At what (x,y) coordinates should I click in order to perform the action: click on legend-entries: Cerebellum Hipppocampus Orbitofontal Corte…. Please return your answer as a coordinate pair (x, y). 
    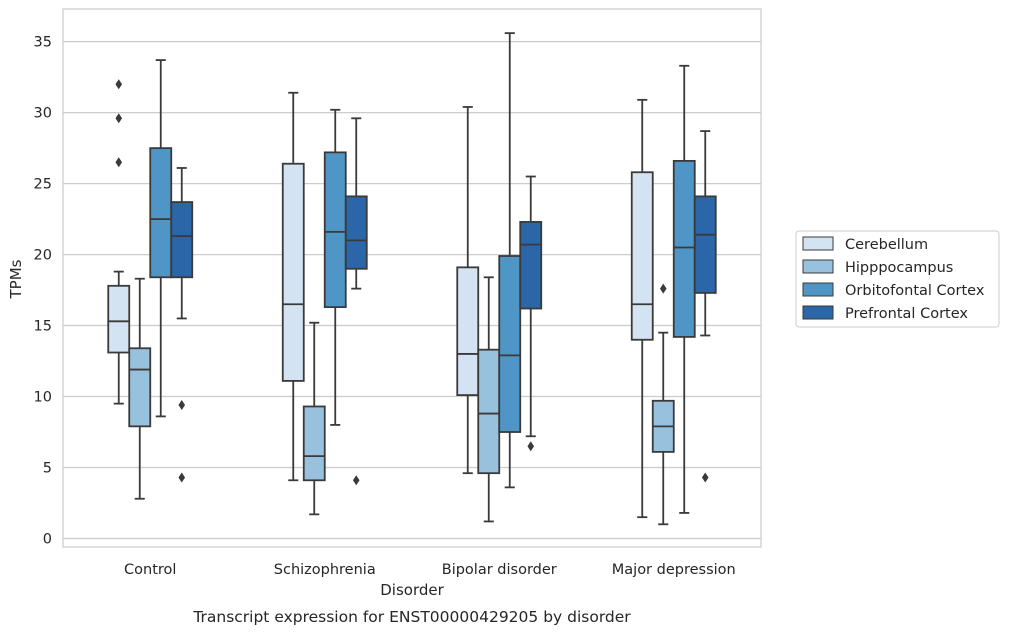
    Looking at the image, I should click on (893, 279).